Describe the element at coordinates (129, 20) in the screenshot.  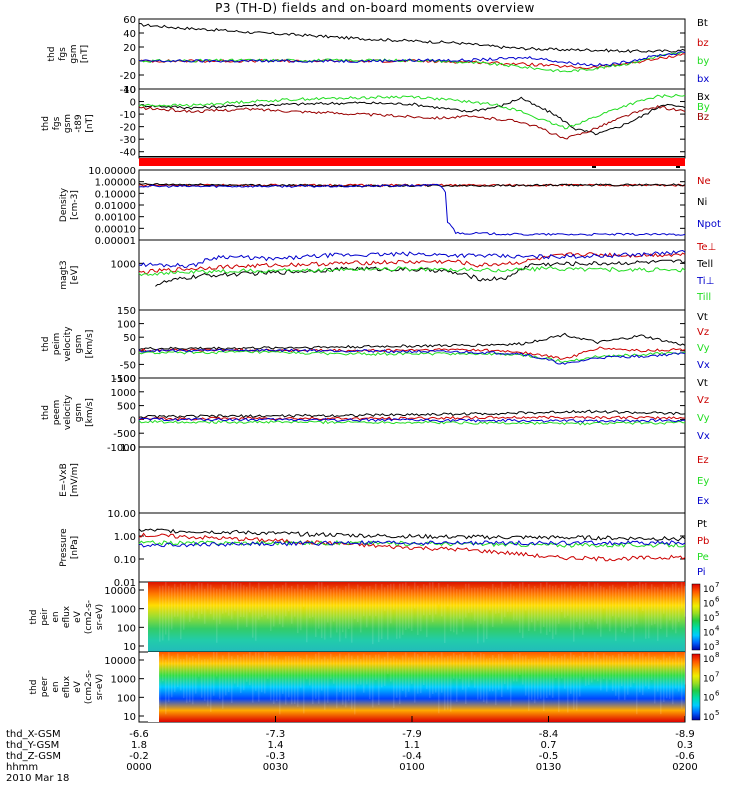
I see `y-tick-label: 60` at that location.